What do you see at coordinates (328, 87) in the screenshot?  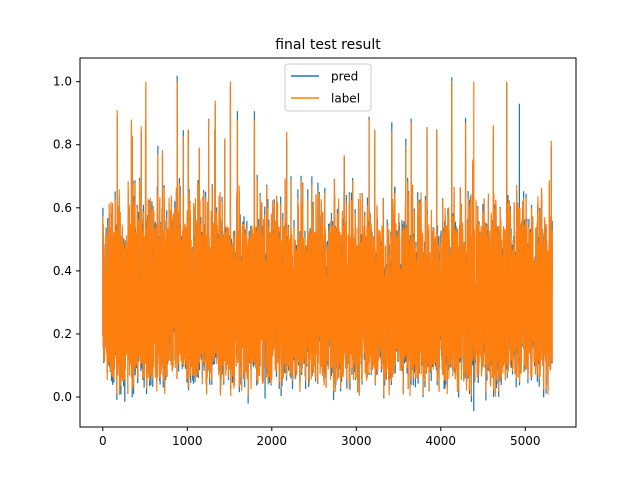 I see `legend: pred label` at bounding box center [328, 87].